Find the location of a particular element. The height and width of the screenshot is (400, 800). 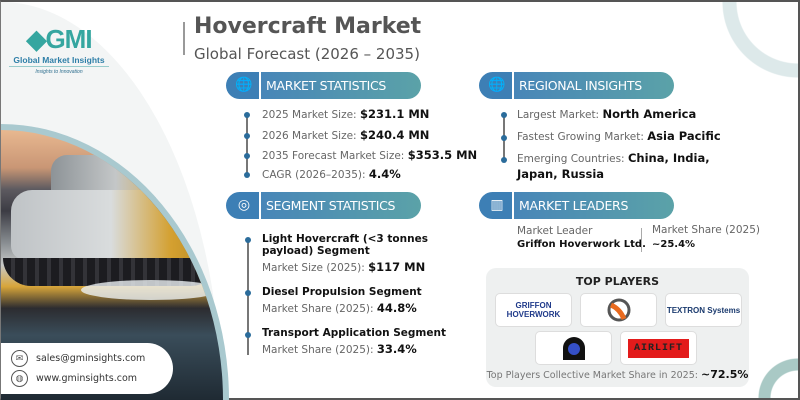

segment-title: Transport Application Segment is located at coordinates (354, 333).